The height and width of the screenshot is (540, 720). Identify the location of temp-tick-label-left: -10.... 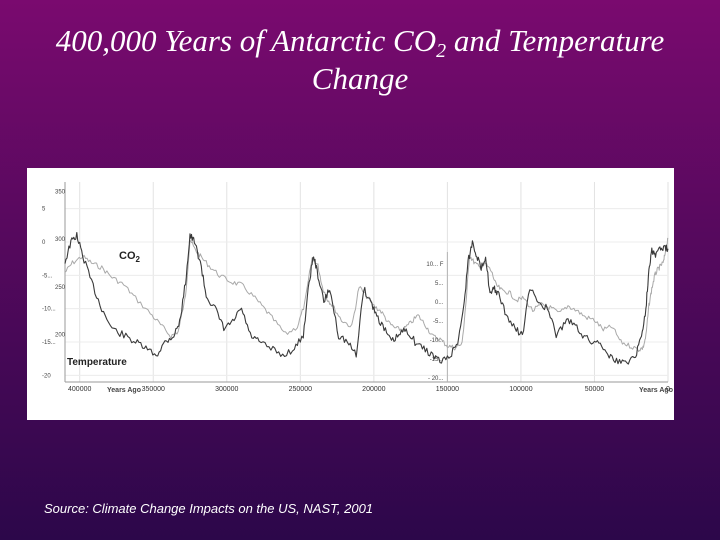
(49, 310).